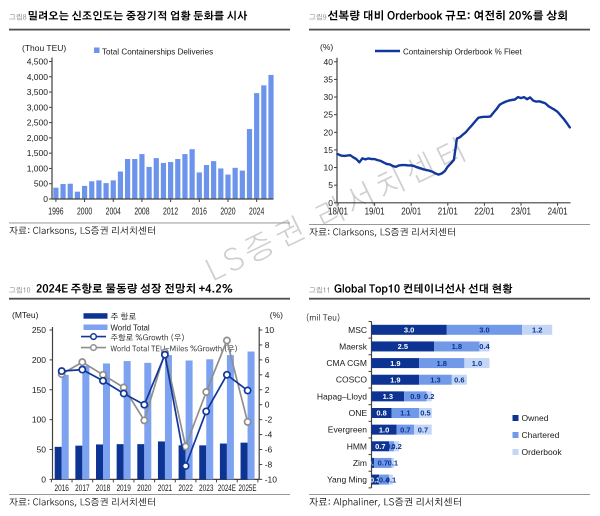 The height and width of the screenshot is (516, 600). I want to click on svg-text: 200, so click(39, 360).